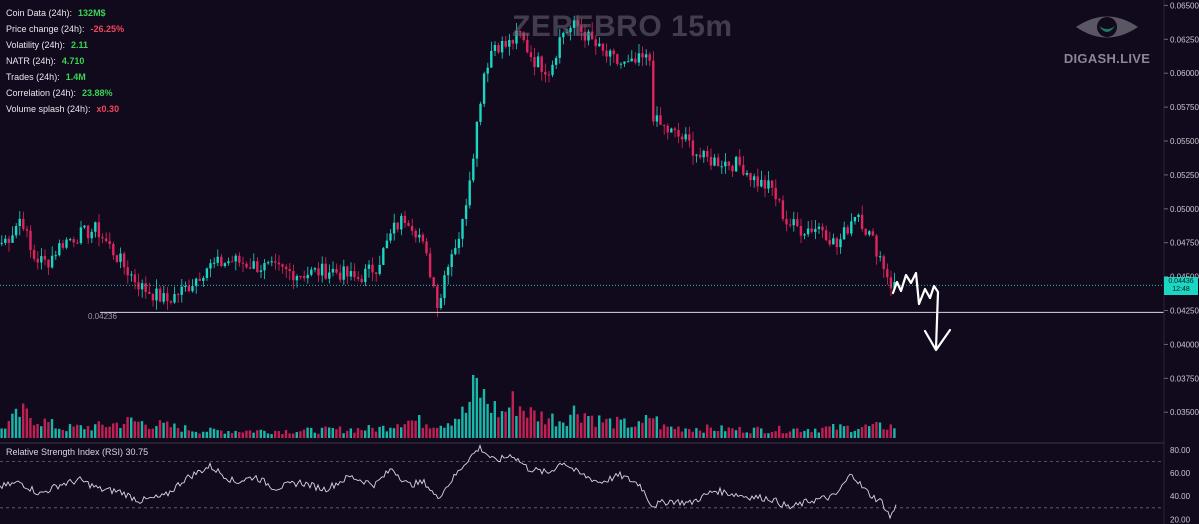 The width and height of the screenshot is (1199, 524). Describe the element at coordinates (1107, 58) in the screenshot. I see `brand-name: DIGASH.LIVE` at that location.